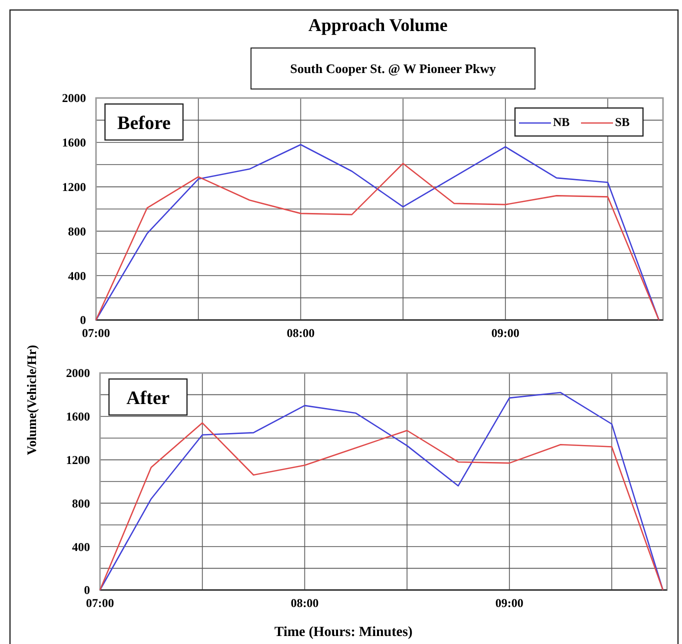  I want to click on chart-subtitle: South Cooper St. @ W Pioneer Pkwy, so click(393, 68).